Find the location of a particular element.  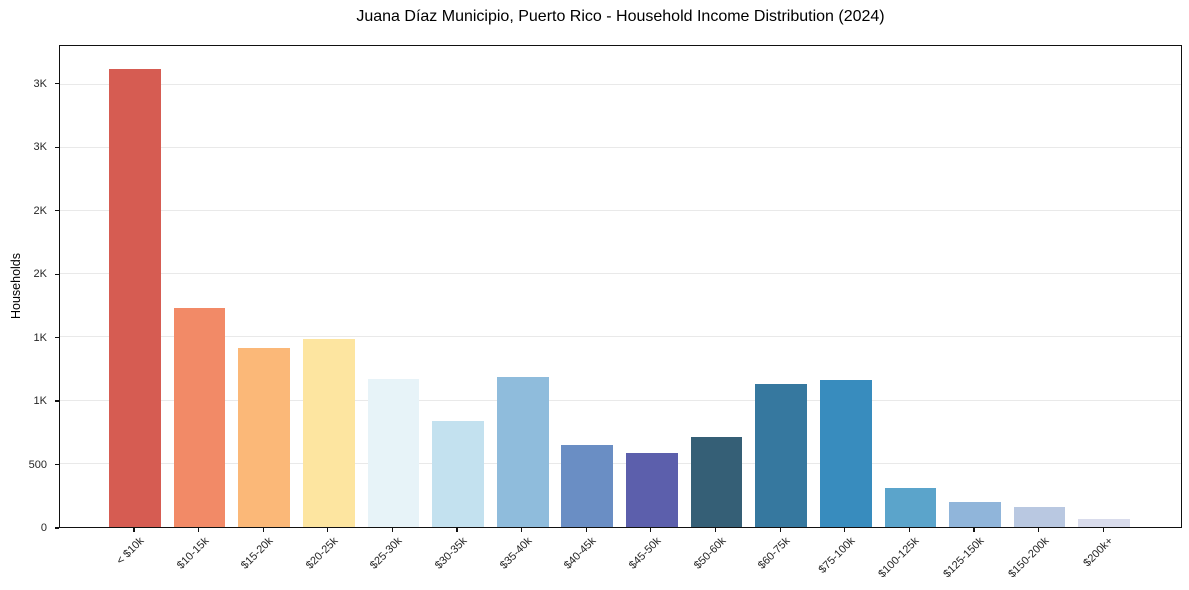

xtick-label-$10-15k: $10-15k is located at coordinates (193, 553).